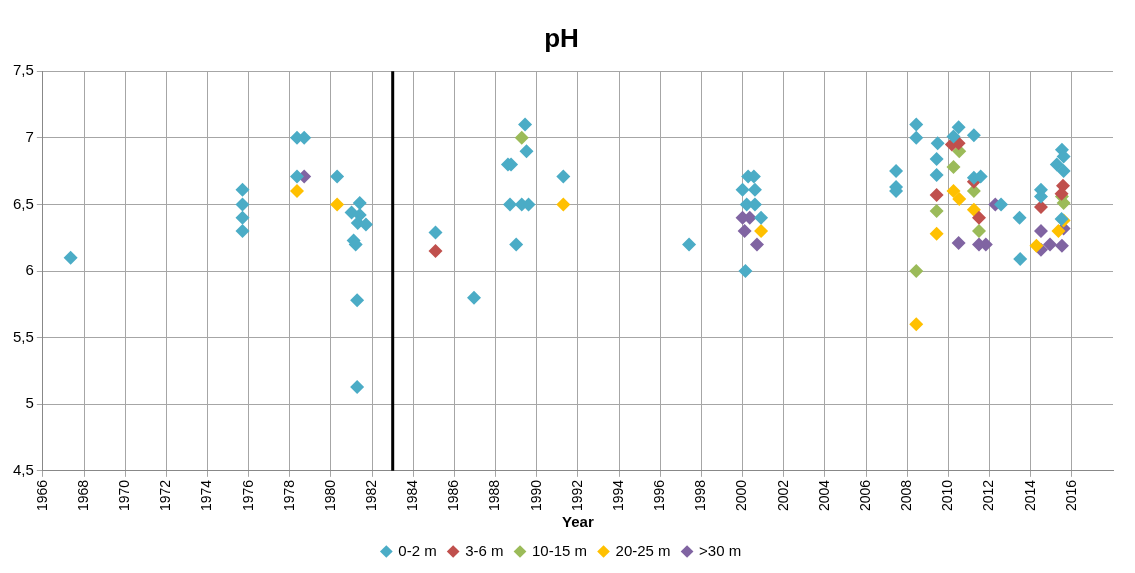 Image resolution: width=1135 pixels, height=573 pixels. Describe the element at coordinates (782, 495) in the screenshot. I see `x-tick-label: 2002` at that location.